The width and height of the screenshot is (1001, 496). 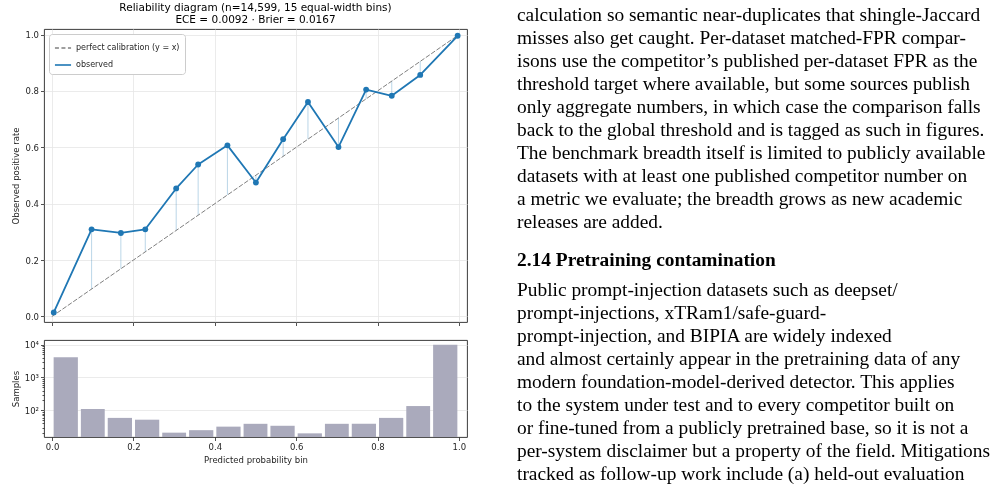 What do you see at coordinates (32, 204) in the screenshot?
I see `y-tick-label: 0.4` at bounding box center [32, 204].